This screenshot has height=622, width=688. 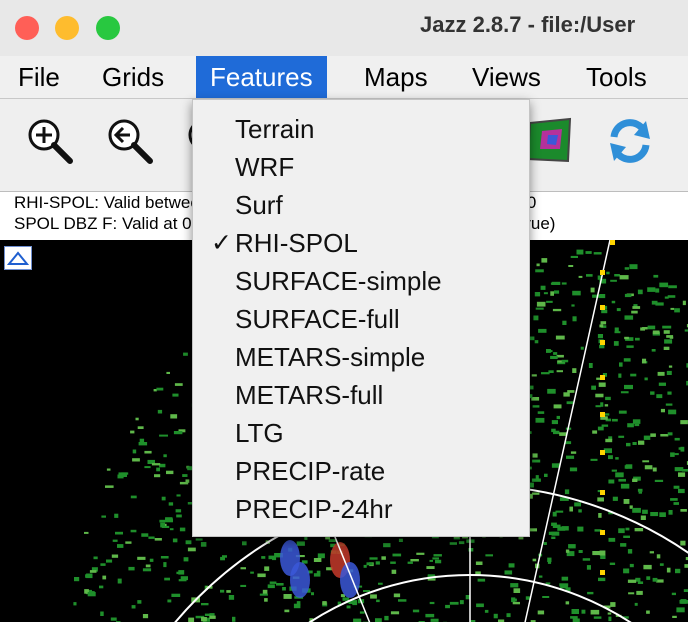 What do you see at coordinates (528, 24) in the screenshot?
I see `window-title: Jazz 2.8.7 - file:/User` at bounding box center [528, 24].